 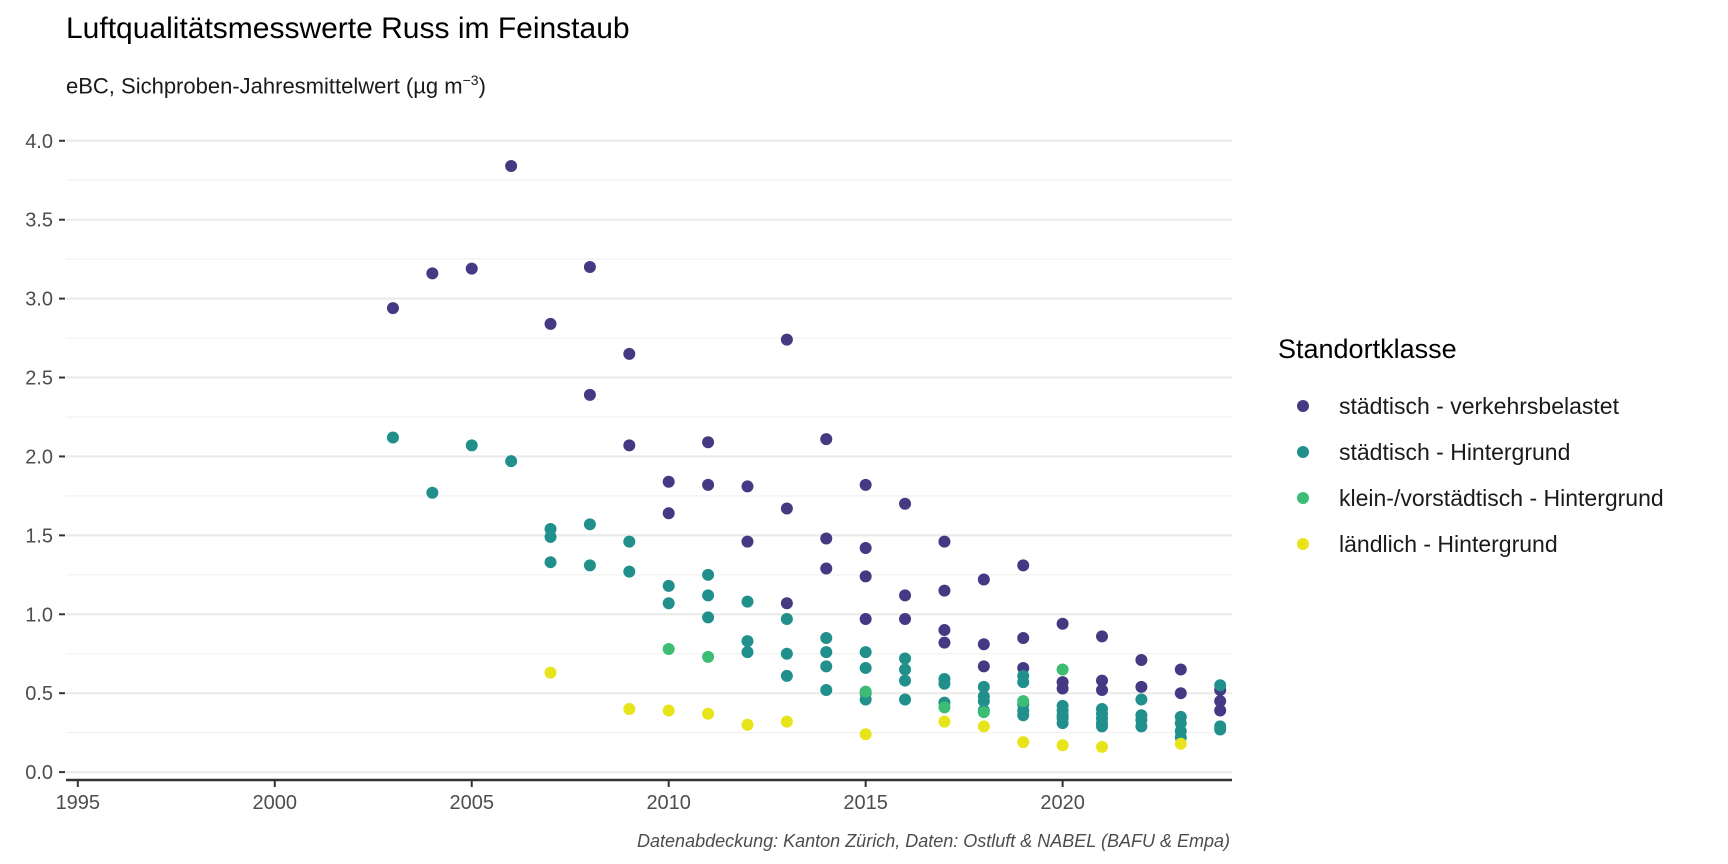 I want to click on legend-title: Standortklasse, so click(x=1367, y=349).